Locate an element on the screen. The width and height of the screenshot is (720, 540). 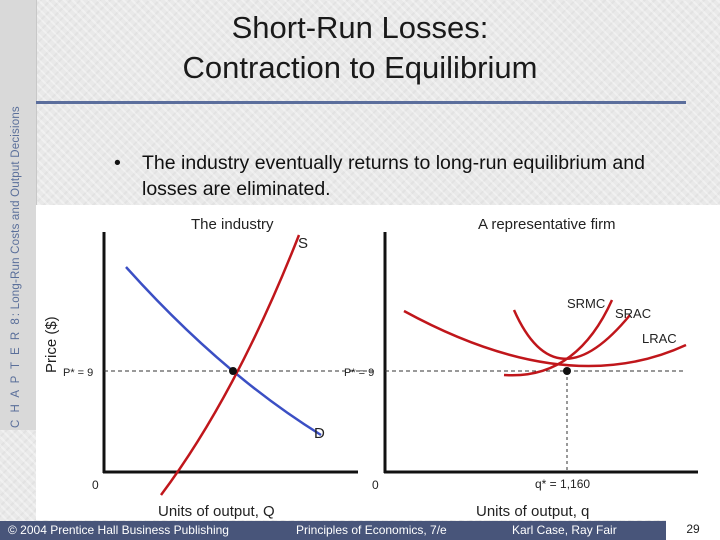
page-number: 29 is located at coordinates (693, 529).